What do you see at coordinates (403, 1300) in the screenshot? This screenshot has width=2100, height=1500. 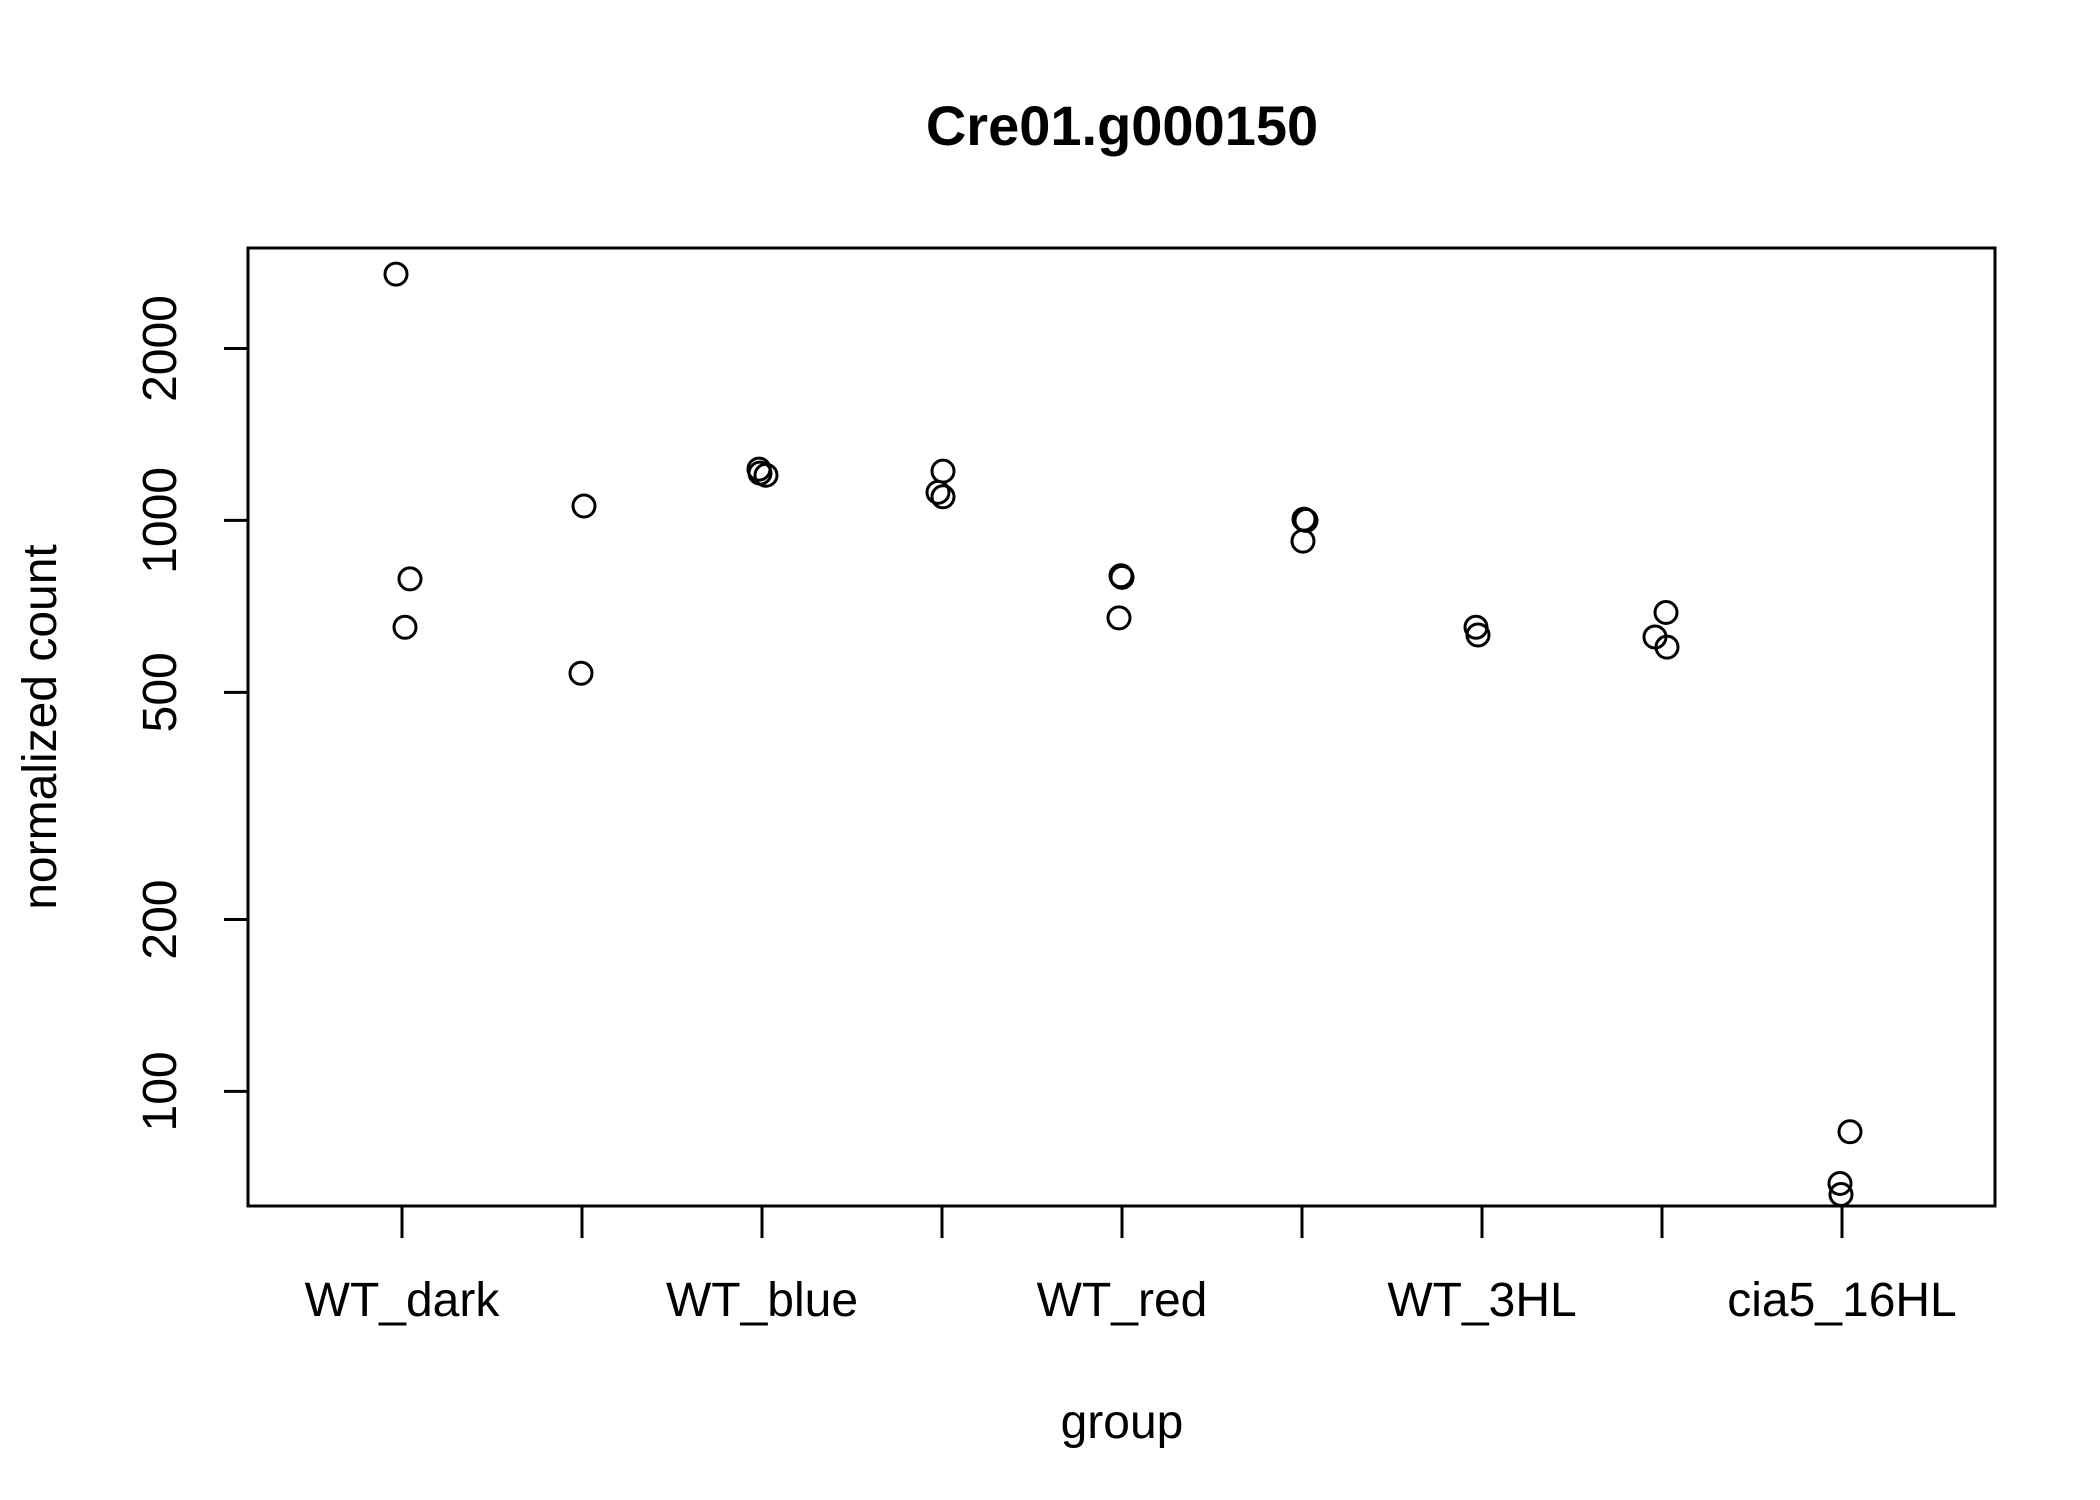 I see `x-tick-label-0: WT_dark` at bounding box center [403, 1300].